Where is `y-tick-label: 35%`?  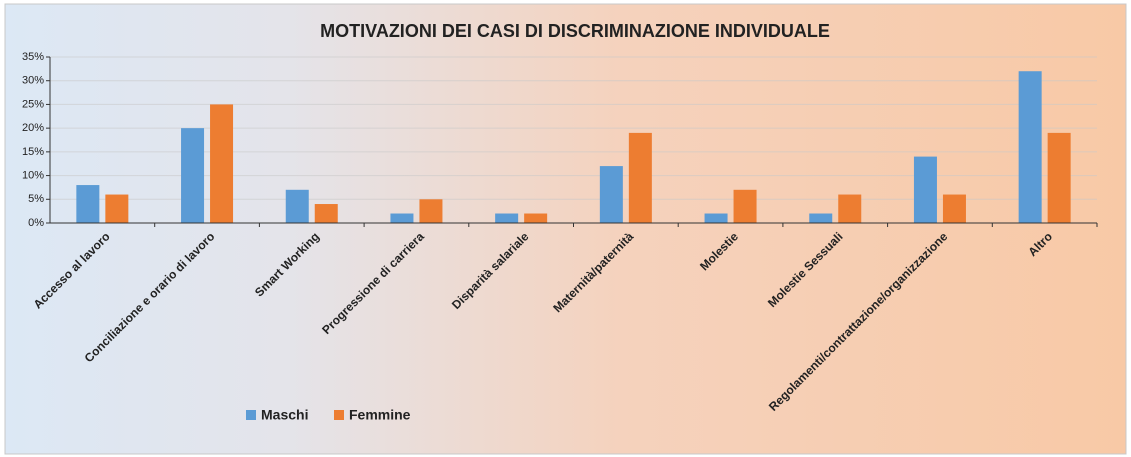 y-tick-label: 35% is located at coordinates (33, 57).